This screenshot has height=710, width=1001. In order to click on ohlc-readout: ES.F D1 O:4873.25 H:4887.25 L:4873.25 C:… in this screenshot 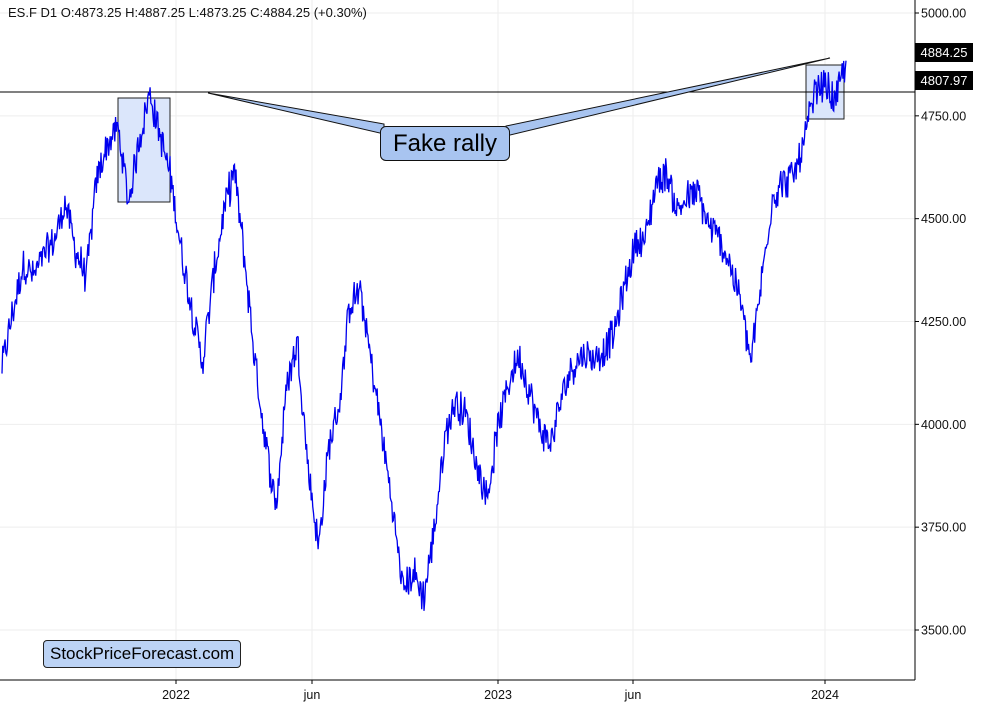, I will do `click(187, 12)`.